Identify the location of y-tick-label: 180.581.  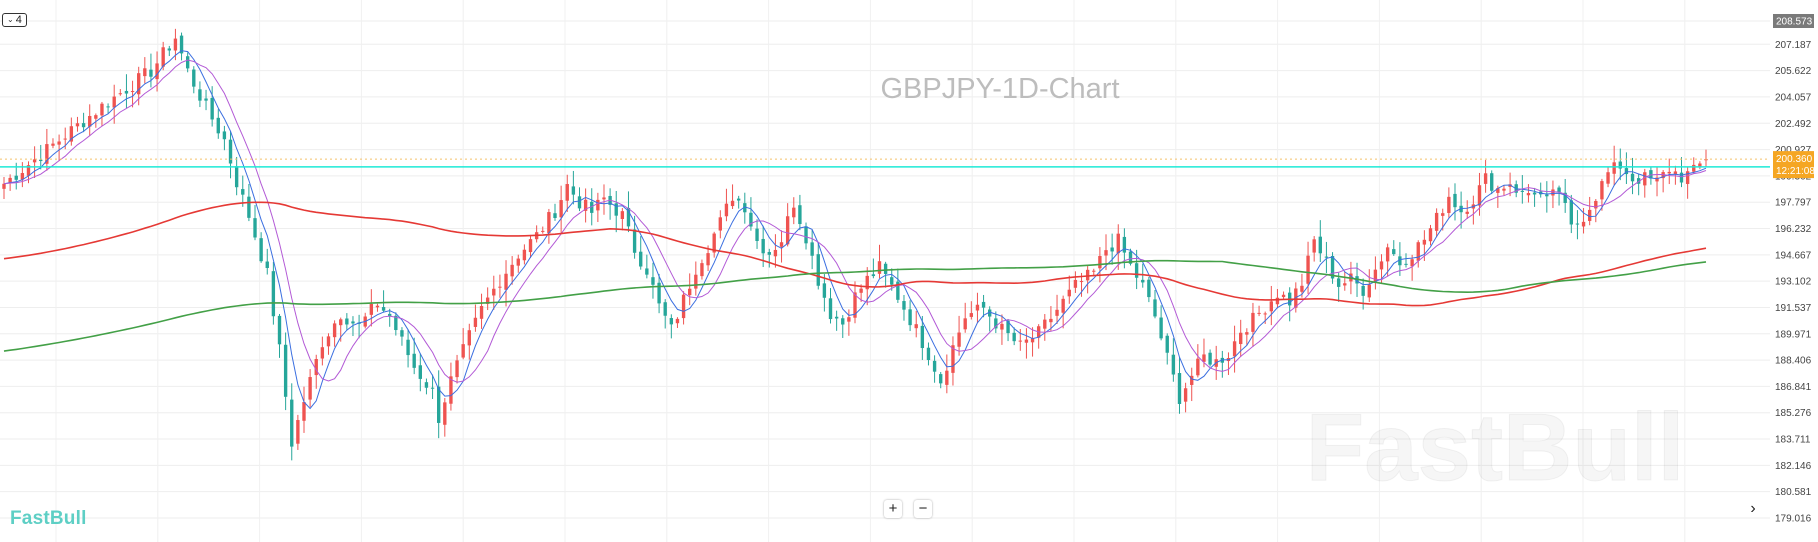
(1793, 492).